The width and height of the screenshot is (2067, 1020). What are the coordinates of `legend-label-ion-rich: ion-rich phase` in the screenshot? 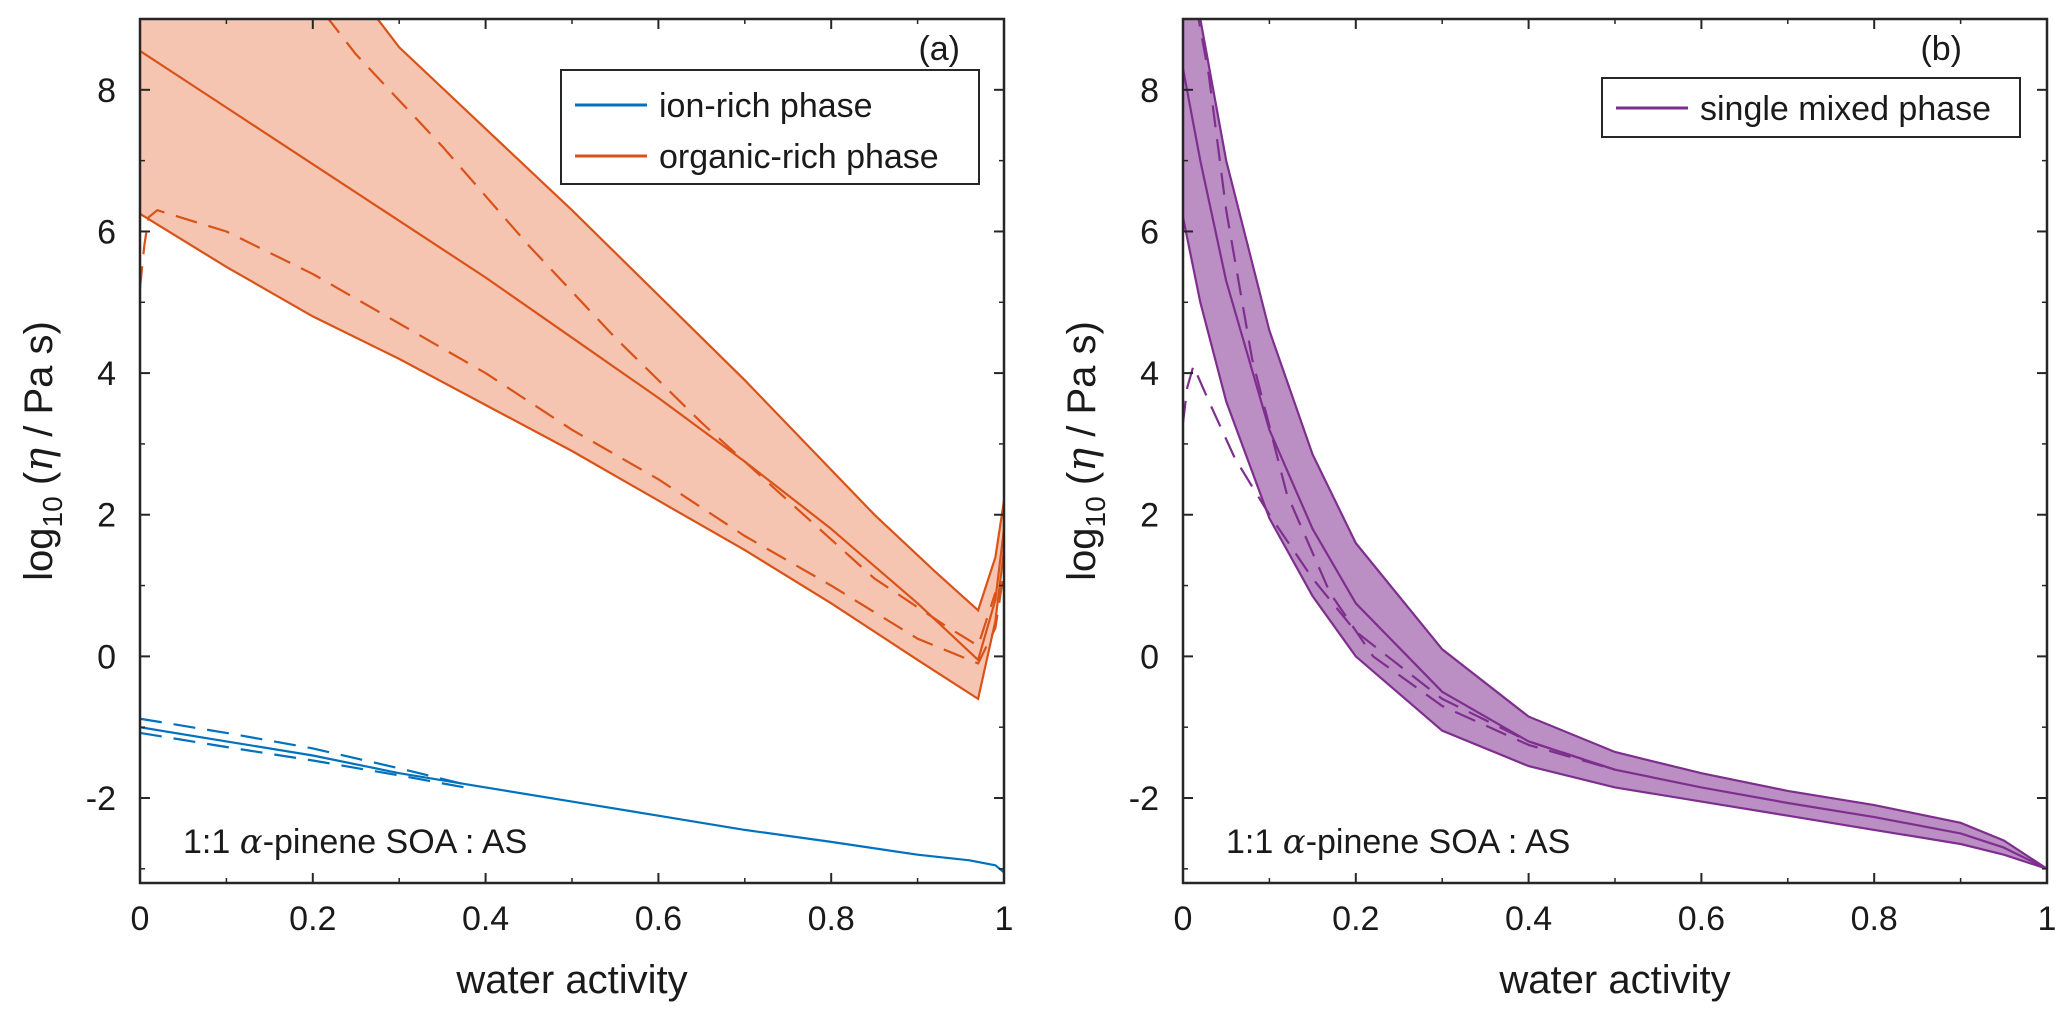 It's located at (766, 106).